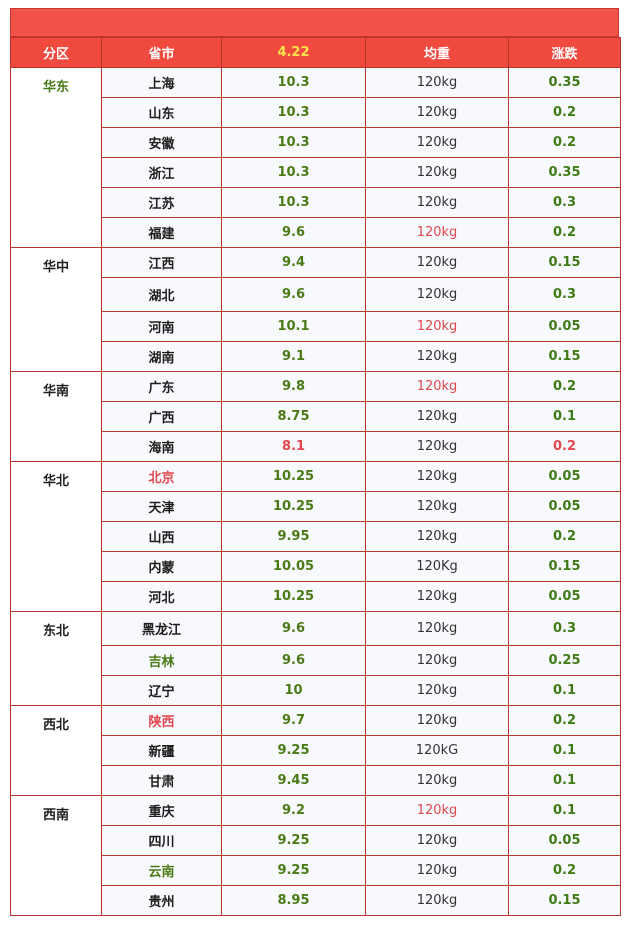 This screenshot has width=629, height=935. I want to click on table-row: 山东 10.3 120kg 0.2, so click(316, 112).